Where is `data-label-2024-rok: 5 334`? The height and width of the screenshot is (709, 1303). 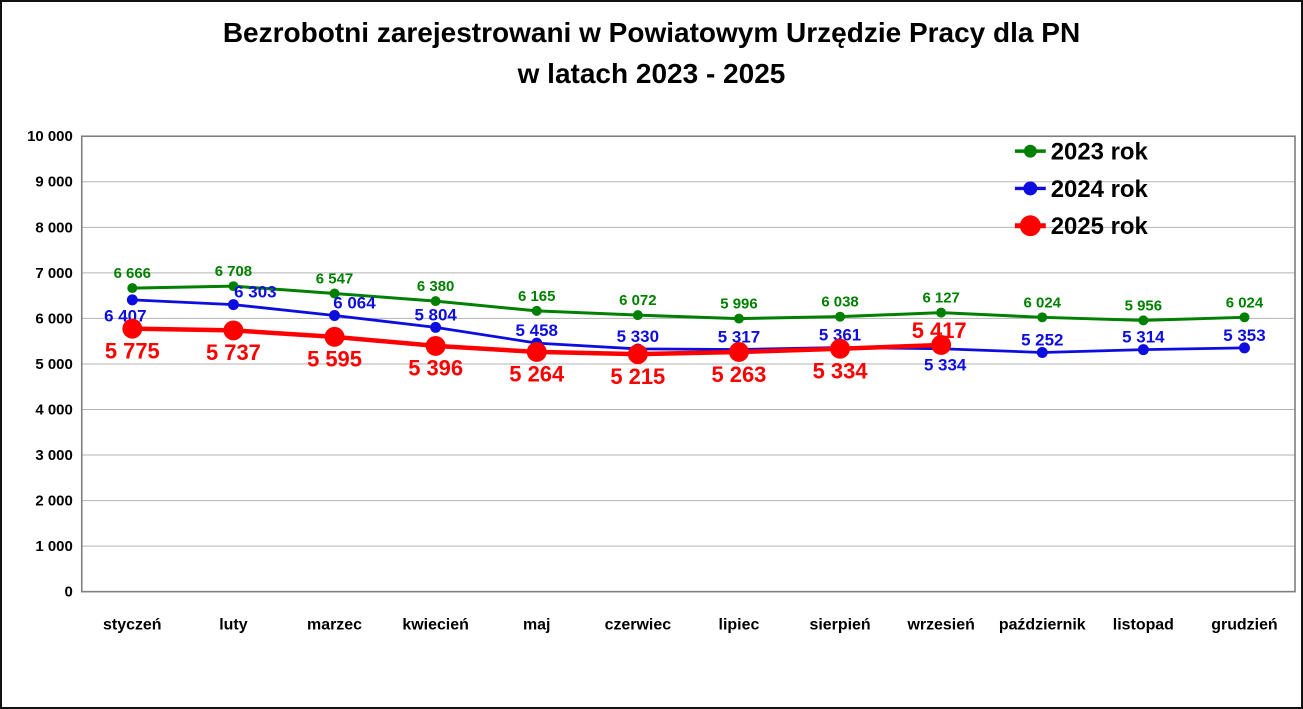 data-label-2024-rok: 5 334 is located at coordinates (945, 365).